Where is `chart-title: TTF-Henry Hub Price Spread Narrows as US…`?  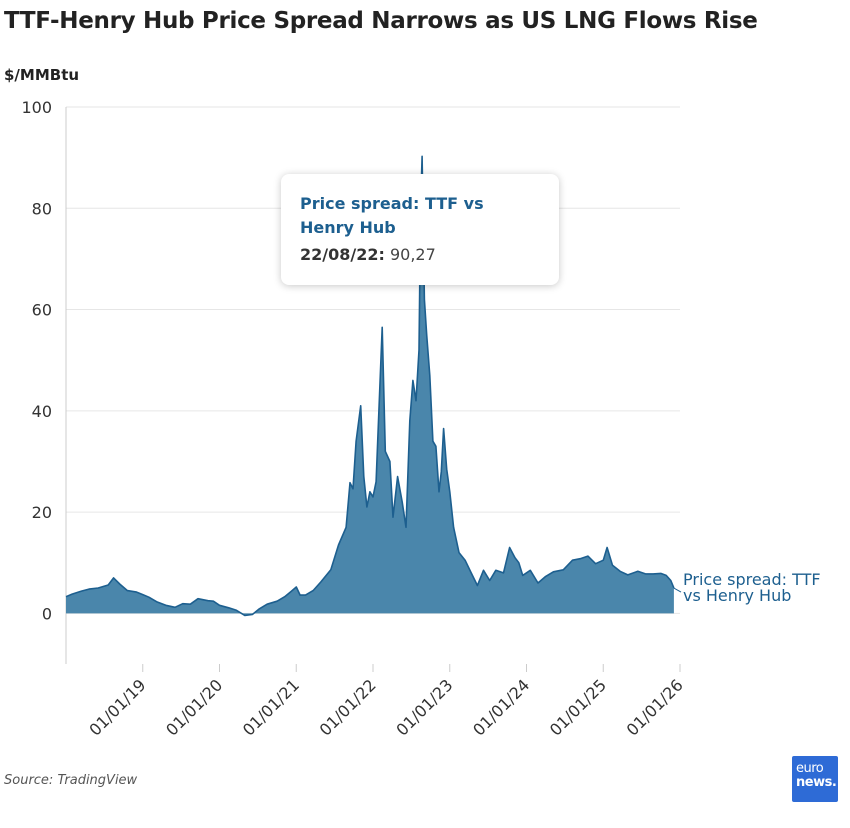
chart-title: TTF-Henry Hub Price Spread Narrows as US… is located at coordinates (381, 21).